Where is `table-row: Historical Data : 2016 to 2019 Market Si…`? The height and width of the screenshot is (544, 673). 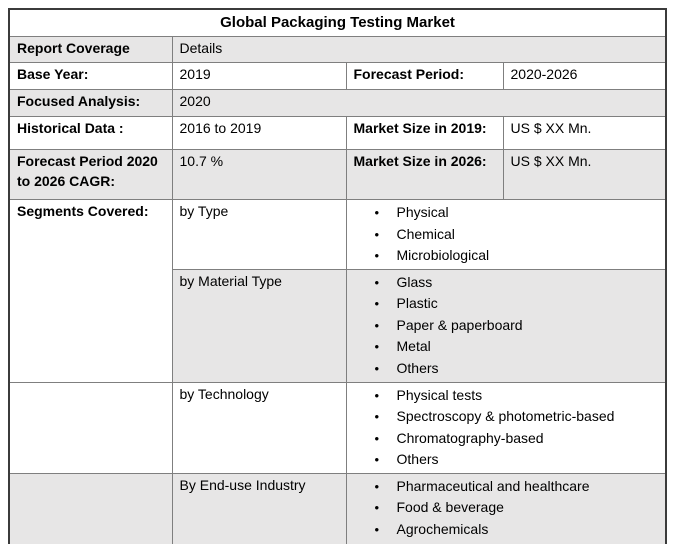
table-row: Historical Data : 2016 to 2019 Market Si… is located at coordinates (337, 133).